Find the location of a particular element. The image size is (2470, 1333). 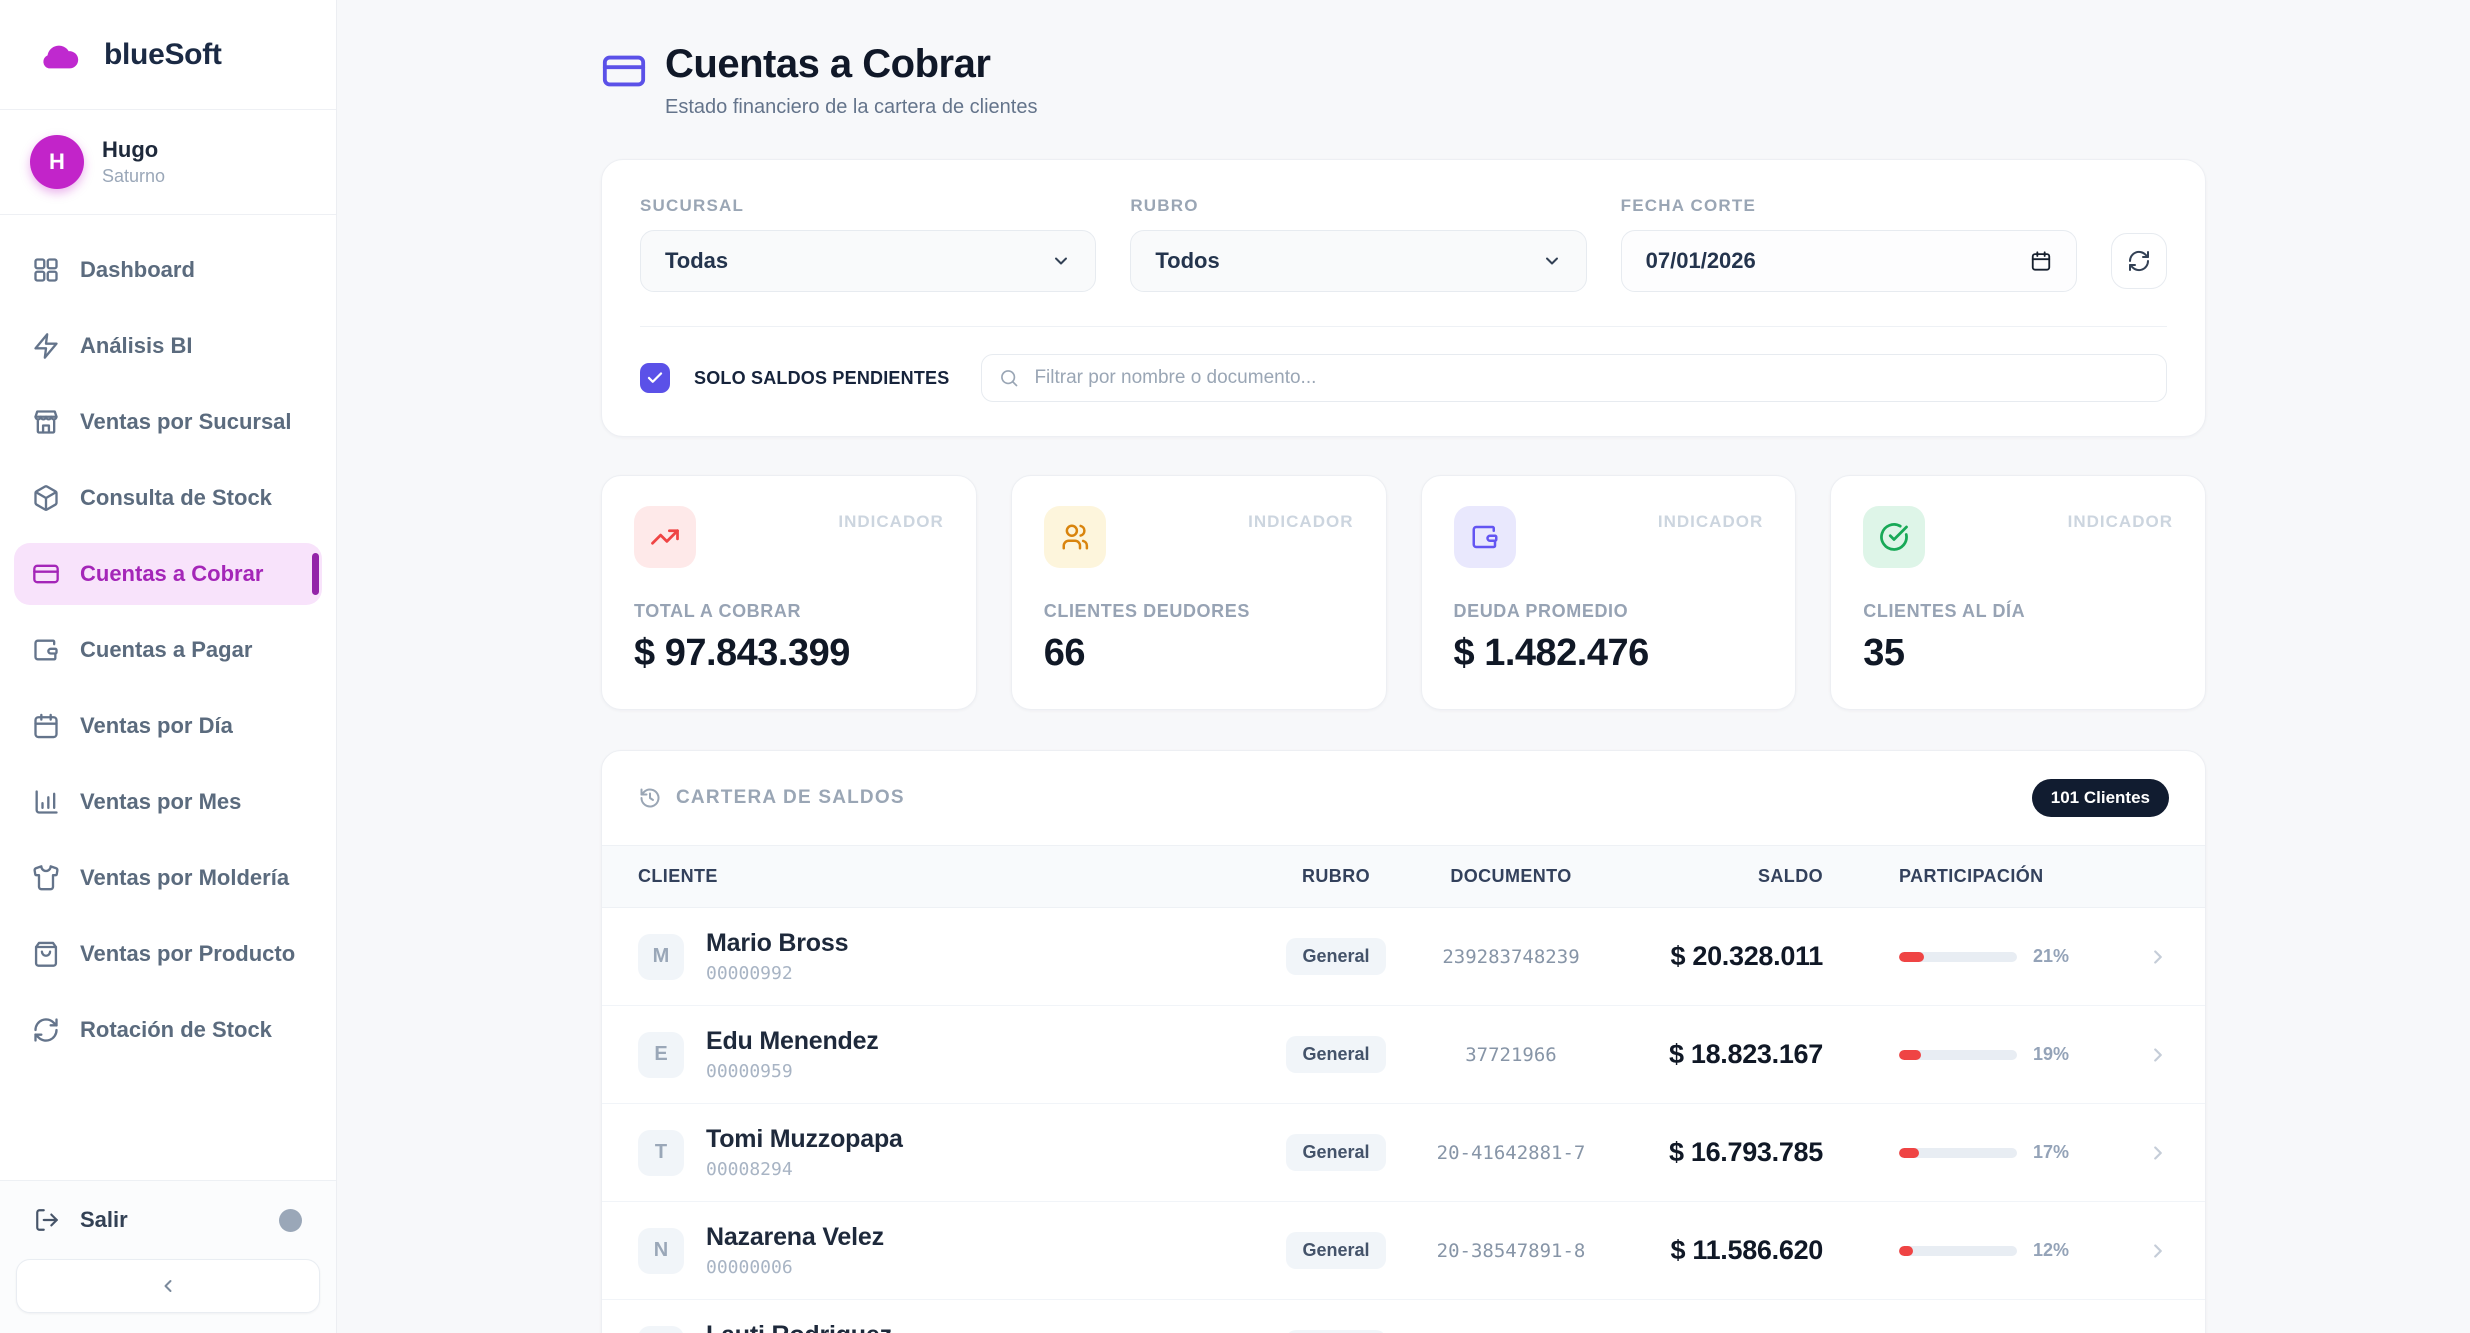

document-number: 239283748239 is located at coordinates (1511, 956).